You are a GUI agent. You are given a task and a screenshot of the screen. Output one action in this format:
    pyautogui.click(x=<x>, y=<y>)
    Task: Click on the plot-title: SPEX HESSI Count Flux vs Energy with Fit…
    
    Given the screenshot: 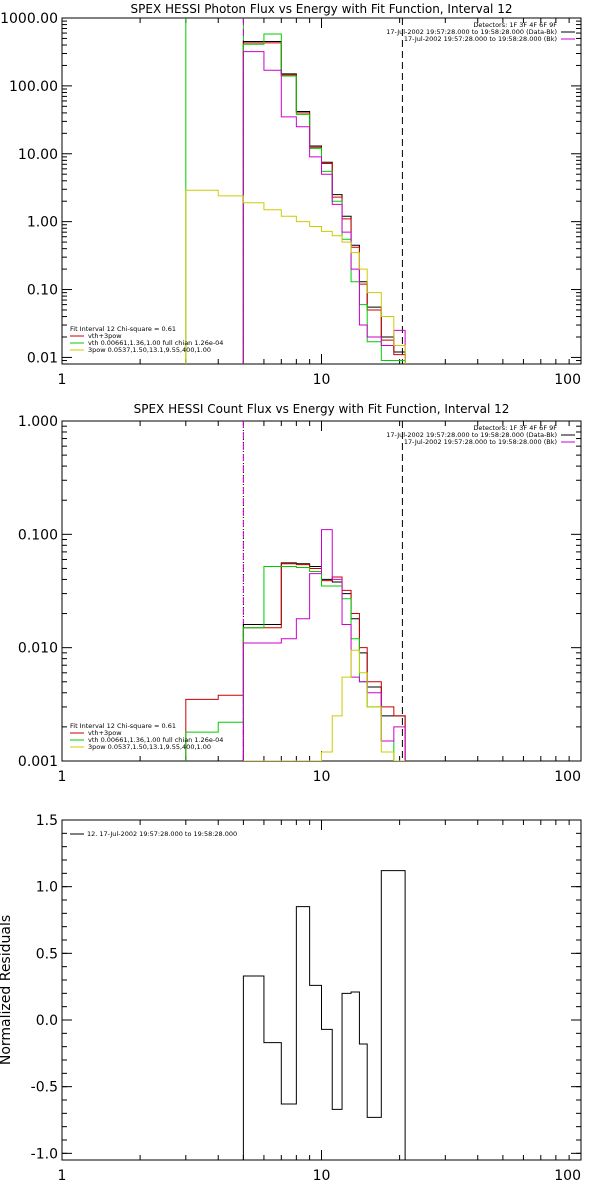 What is the action you would take?
    pyautogui.click(x=322, y=409)
    